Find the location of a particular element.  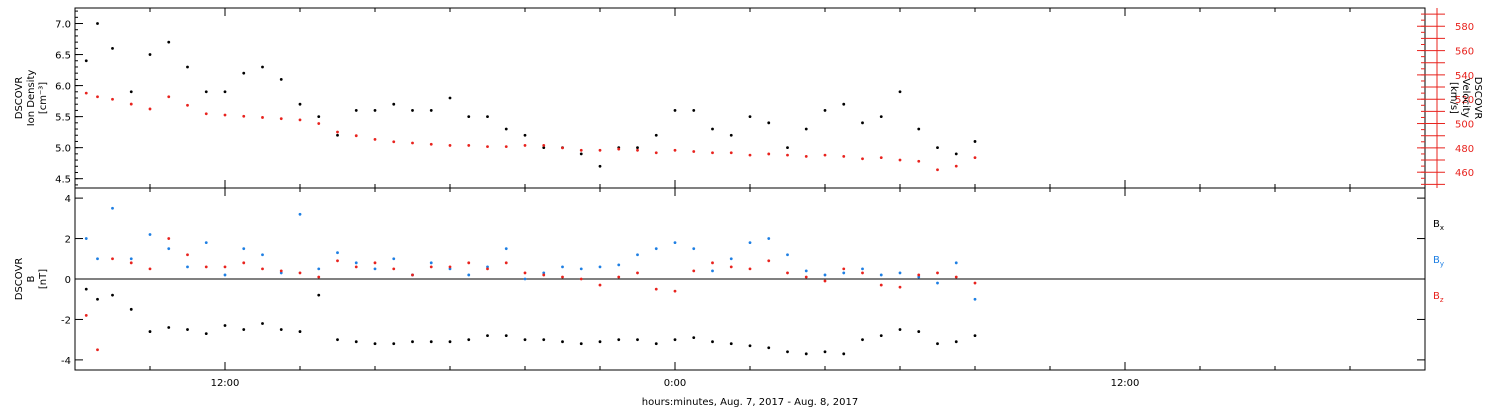

top-left-ylabel: DSCOVR Ion Density [cm⁻³] is located at coordinates (31, 98).